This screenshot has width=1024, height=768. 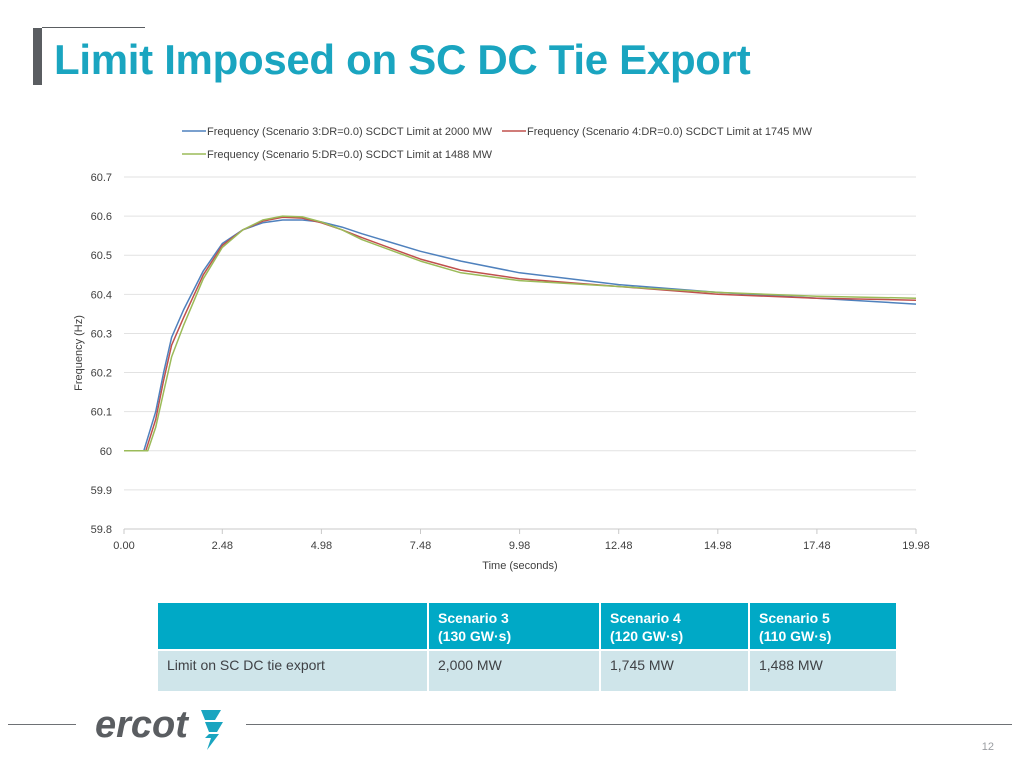 I want to click on x-tick-label: 17.48, so click(x=817, y=546).